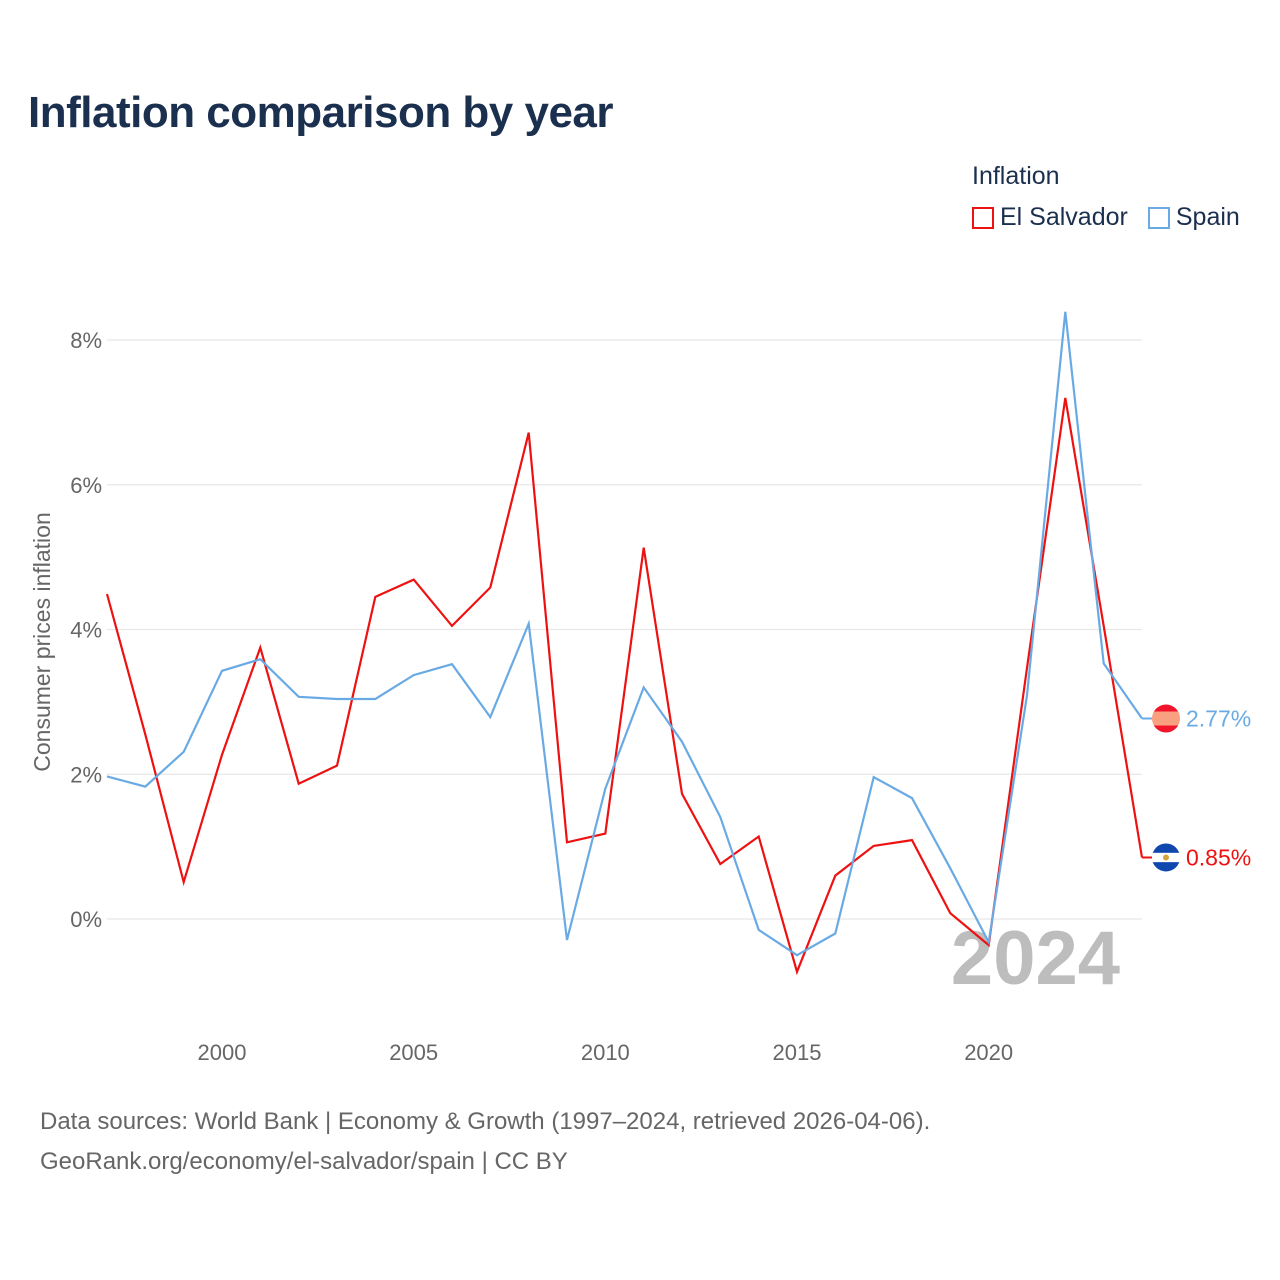  I want to click on year-watermark: 2024, so click(1035, 958).